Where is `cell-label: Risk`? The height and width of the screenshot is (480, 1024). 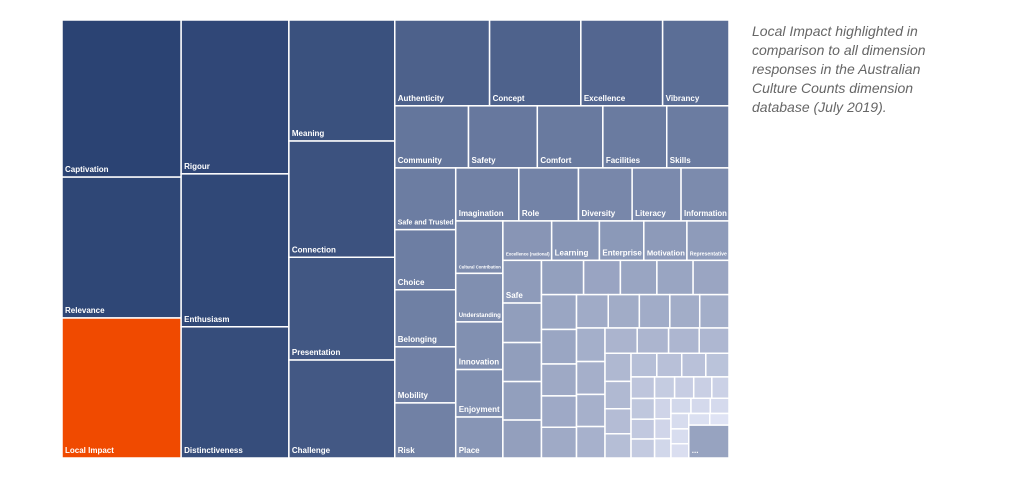 cell-label: Risk is located at coordinates (406, 450).